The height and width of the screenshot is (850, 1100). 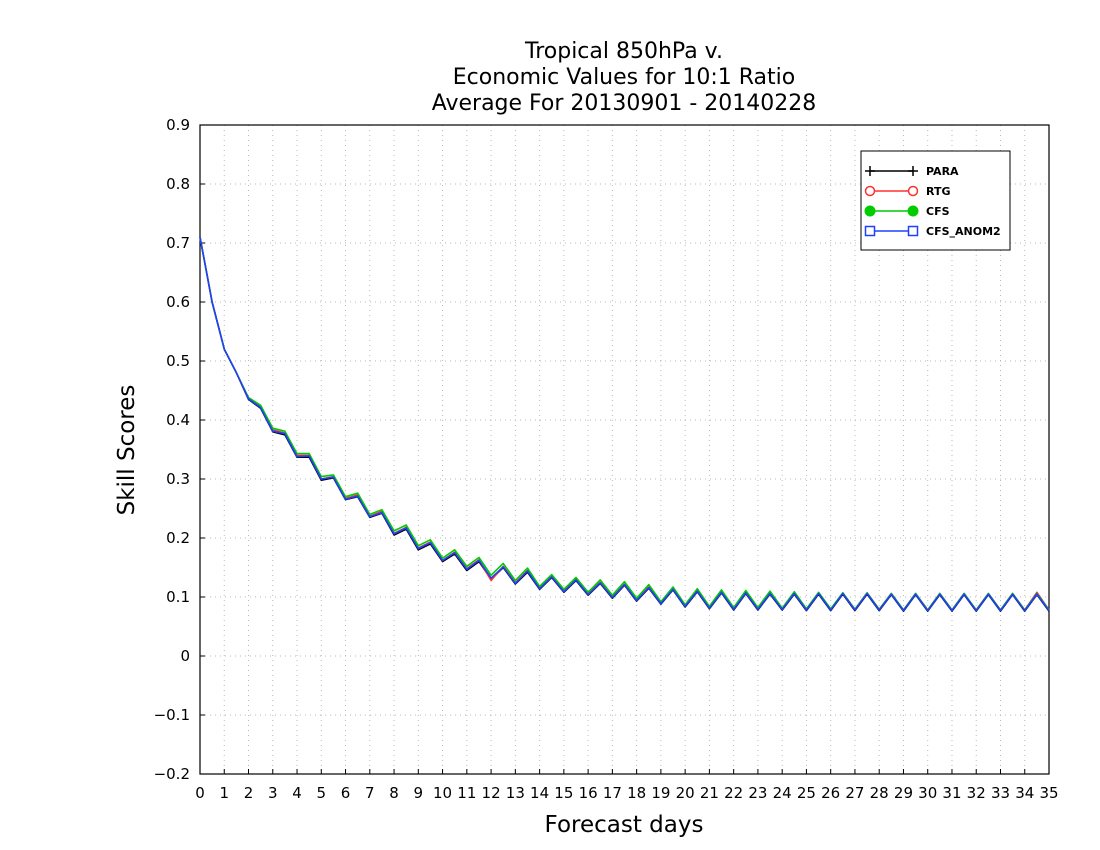 What do you see at coordinates (224, 793) in the screenshot?
I see `x-tick-label: 1` at bounding box center [224, 793].